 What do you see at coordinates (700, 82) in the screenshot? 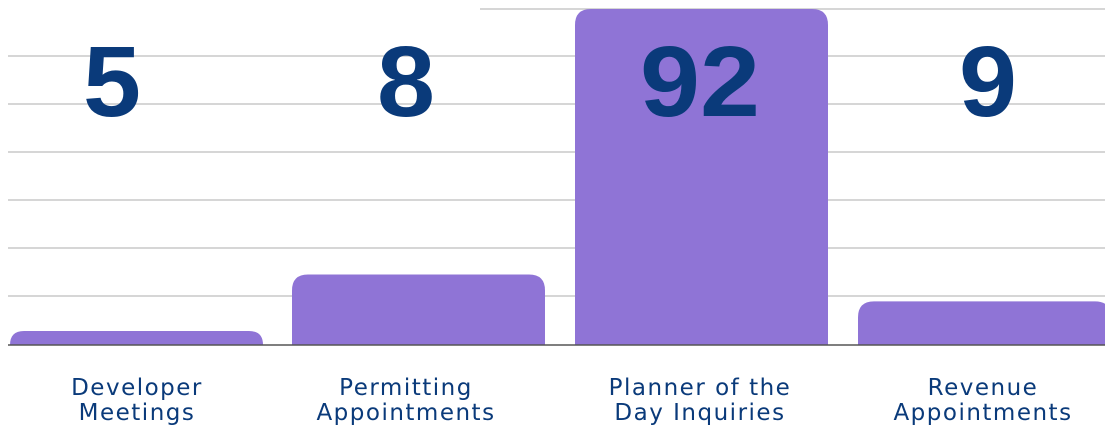
I see `value-label-3: 92` at bounding box center [700, 82].